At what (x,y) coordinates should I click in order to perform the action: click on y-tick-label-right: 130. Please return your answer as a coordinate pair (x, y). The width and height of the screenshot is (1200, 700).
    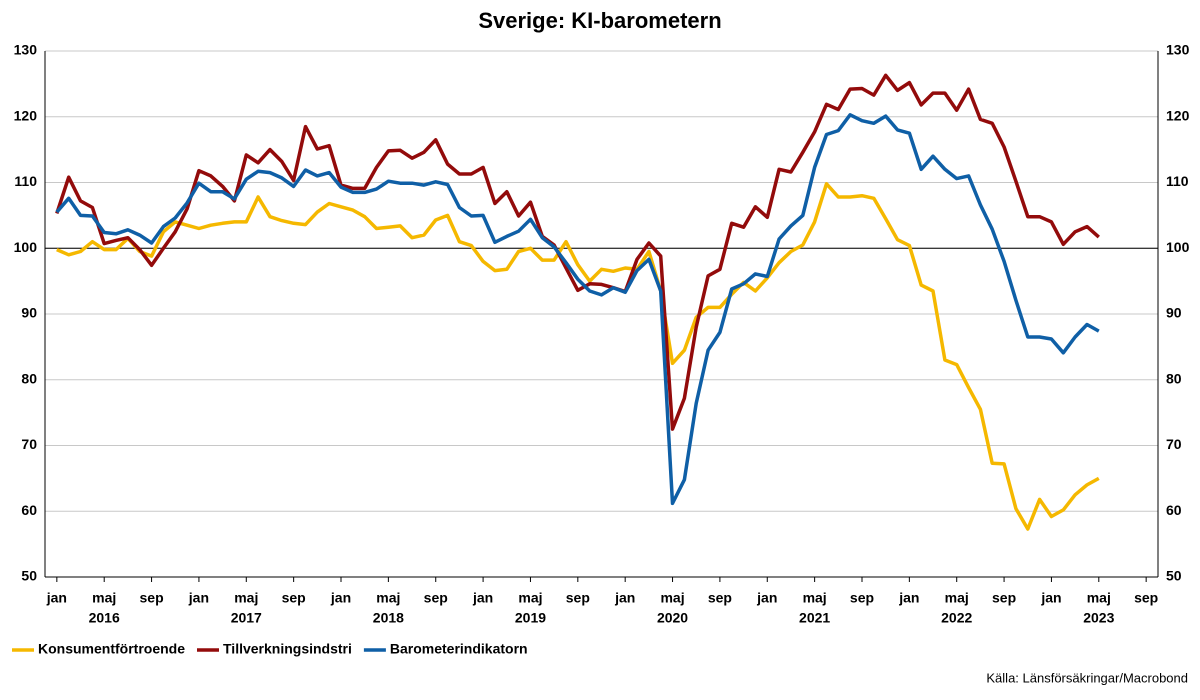
    Looking at the image, I should click on (1178, 50).